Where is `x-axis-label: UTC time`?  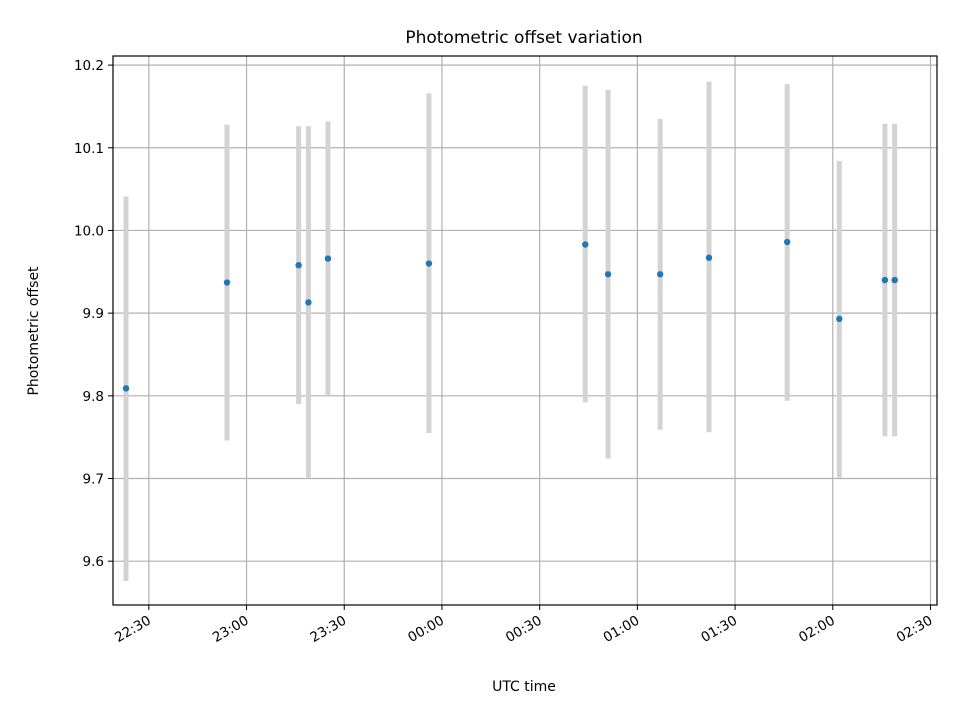
x-axis-label: UTC time is located at coordinates (524, 687).